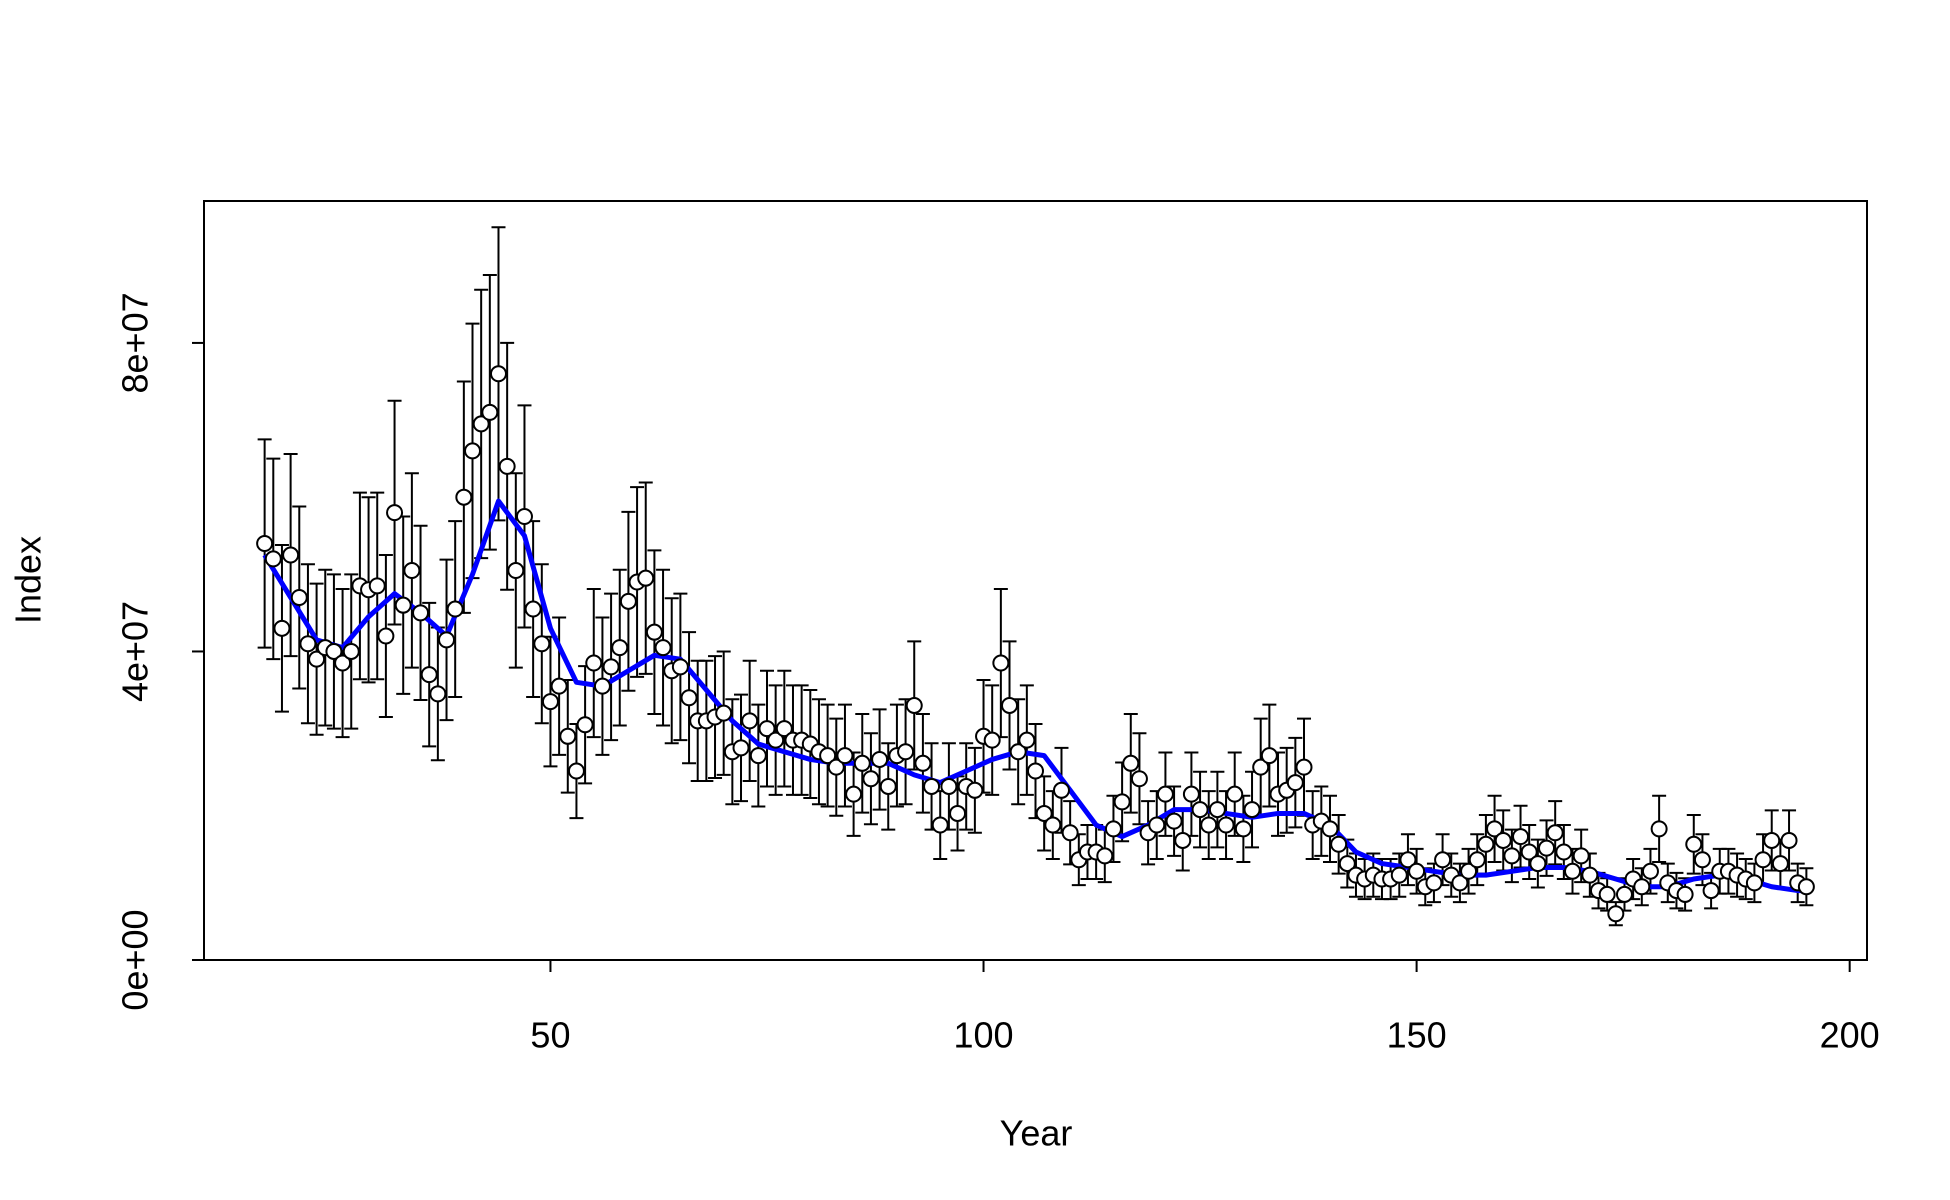 This screenshot has width=1950, height=1200. Describe the element at coordinates (28, 580) in the screenshot. I see `y-axis-label: Index` at that location.